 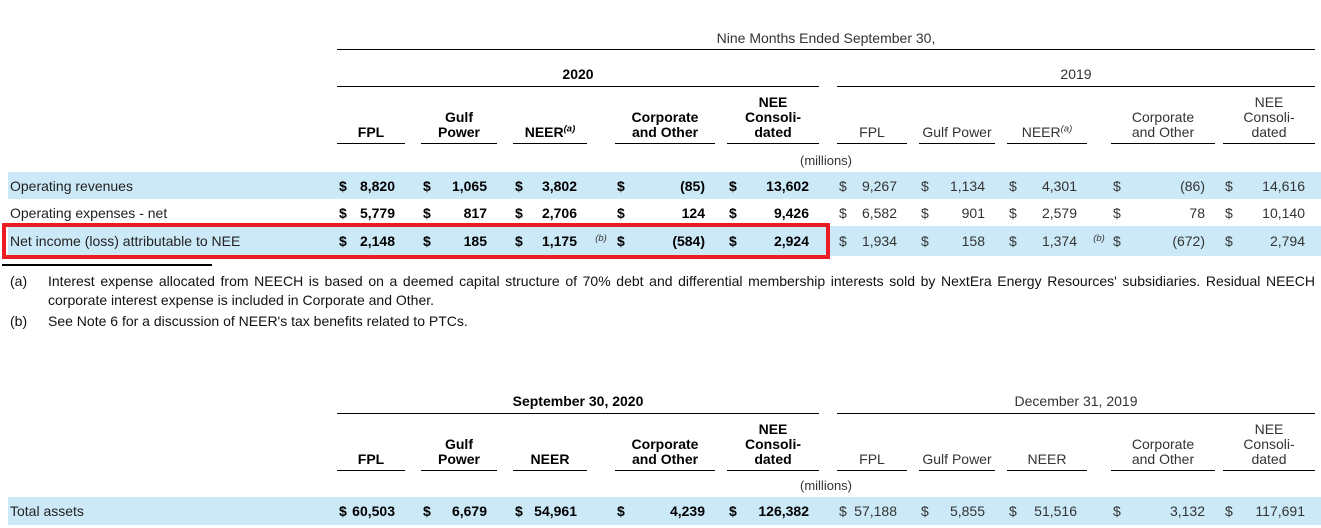 What do you see at coordinates (957, 115) in the screenshot?
I see `col-header-gulf-2019: Gulf Power` at bounding box center [957, 115].